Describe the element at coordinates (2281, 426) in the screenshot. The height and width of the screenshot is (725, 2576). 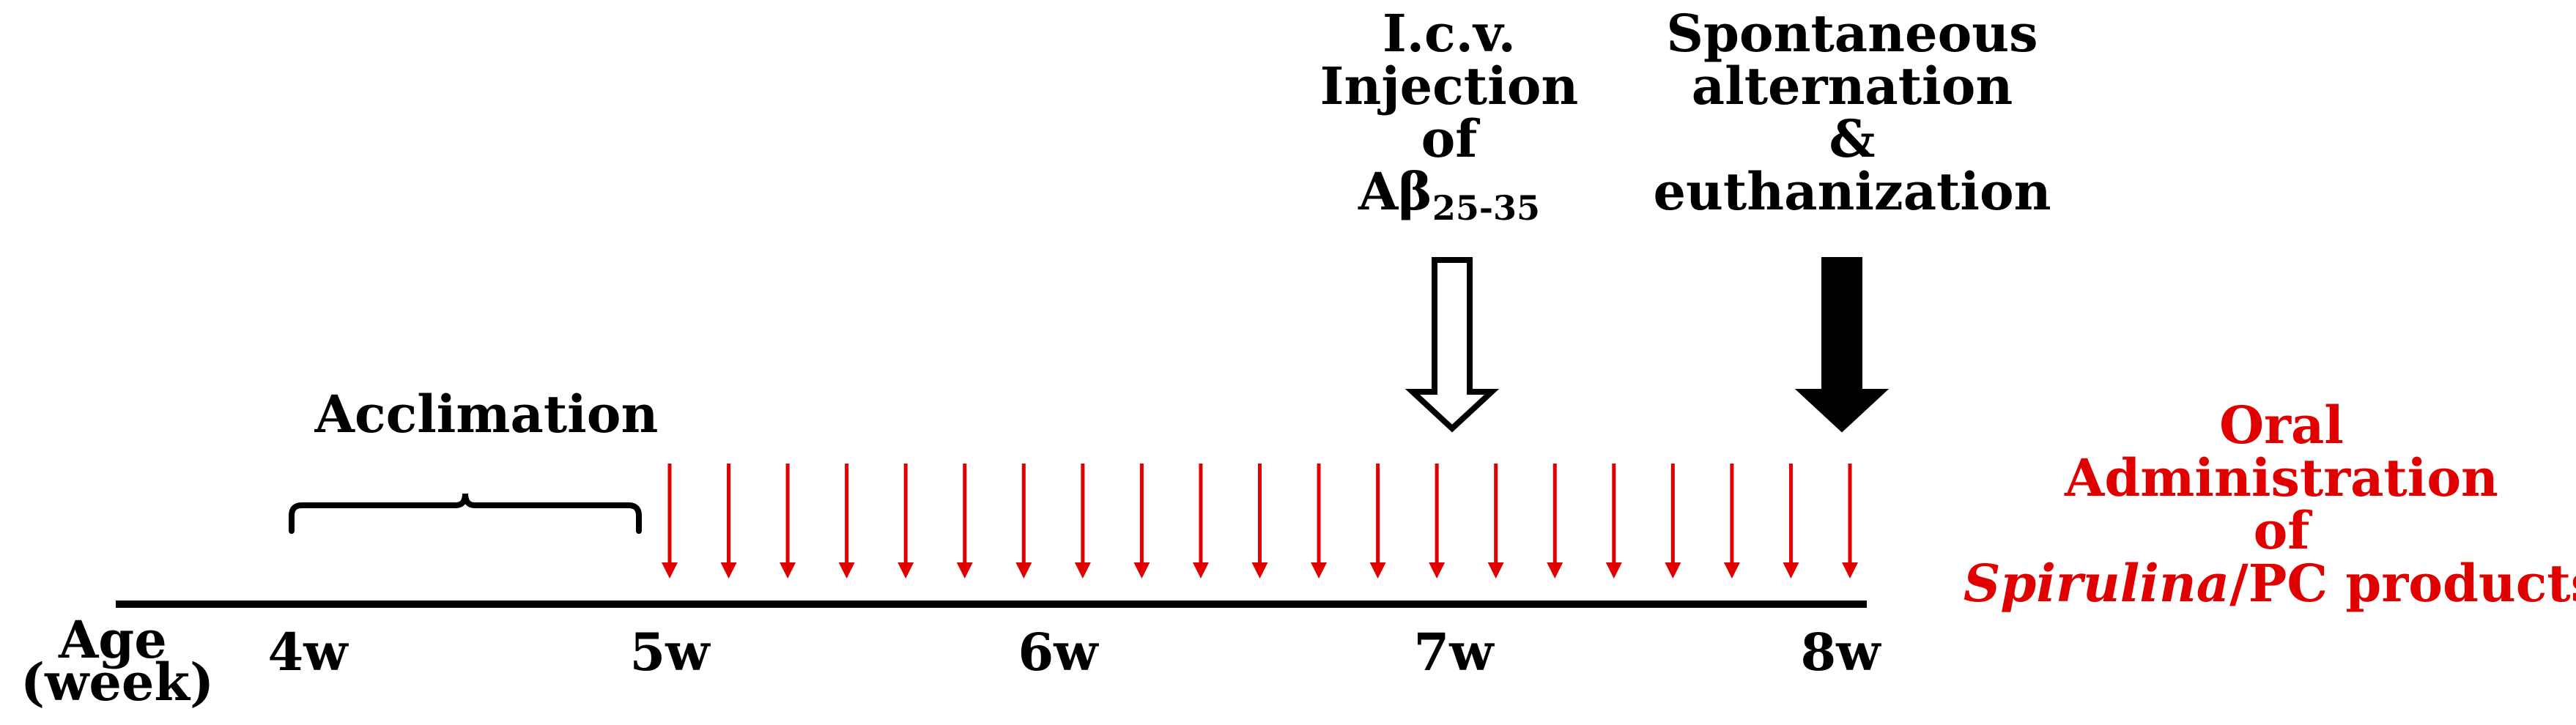
I see `treatment-label-line1: Oral` at that location.